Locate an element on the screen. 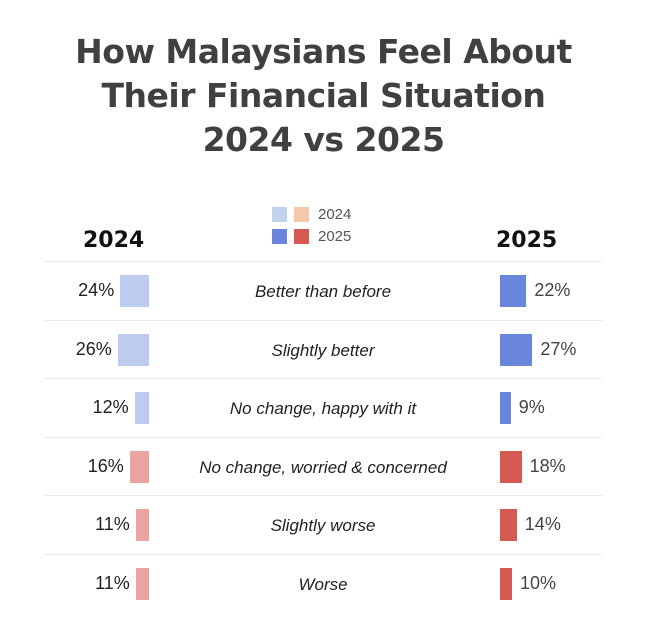 The width and height of the screenshot is (647, 632). value-label-2025: 9% is located at coordinates (531, 407).